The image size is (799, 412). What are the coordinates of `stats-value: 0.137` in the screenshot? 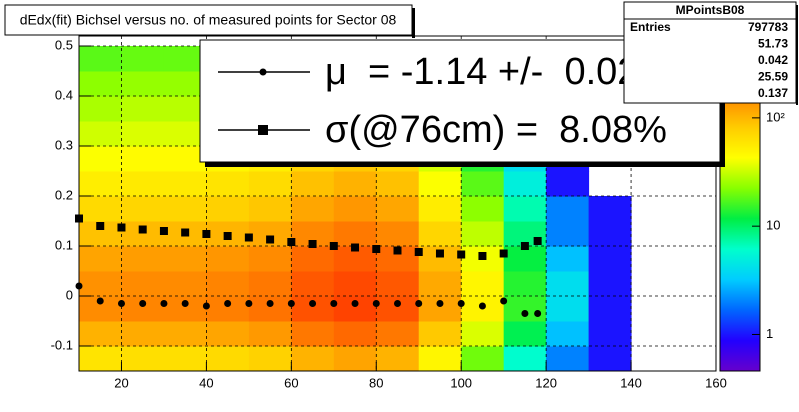 It's located at (773, 93).